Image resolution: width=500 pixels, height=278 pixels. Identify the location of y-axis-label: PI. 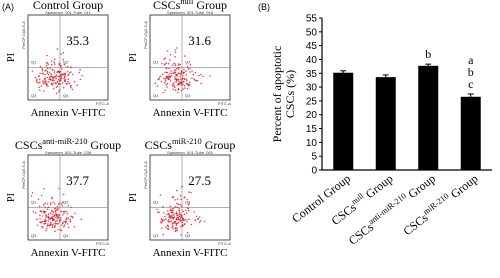
(133, 197).